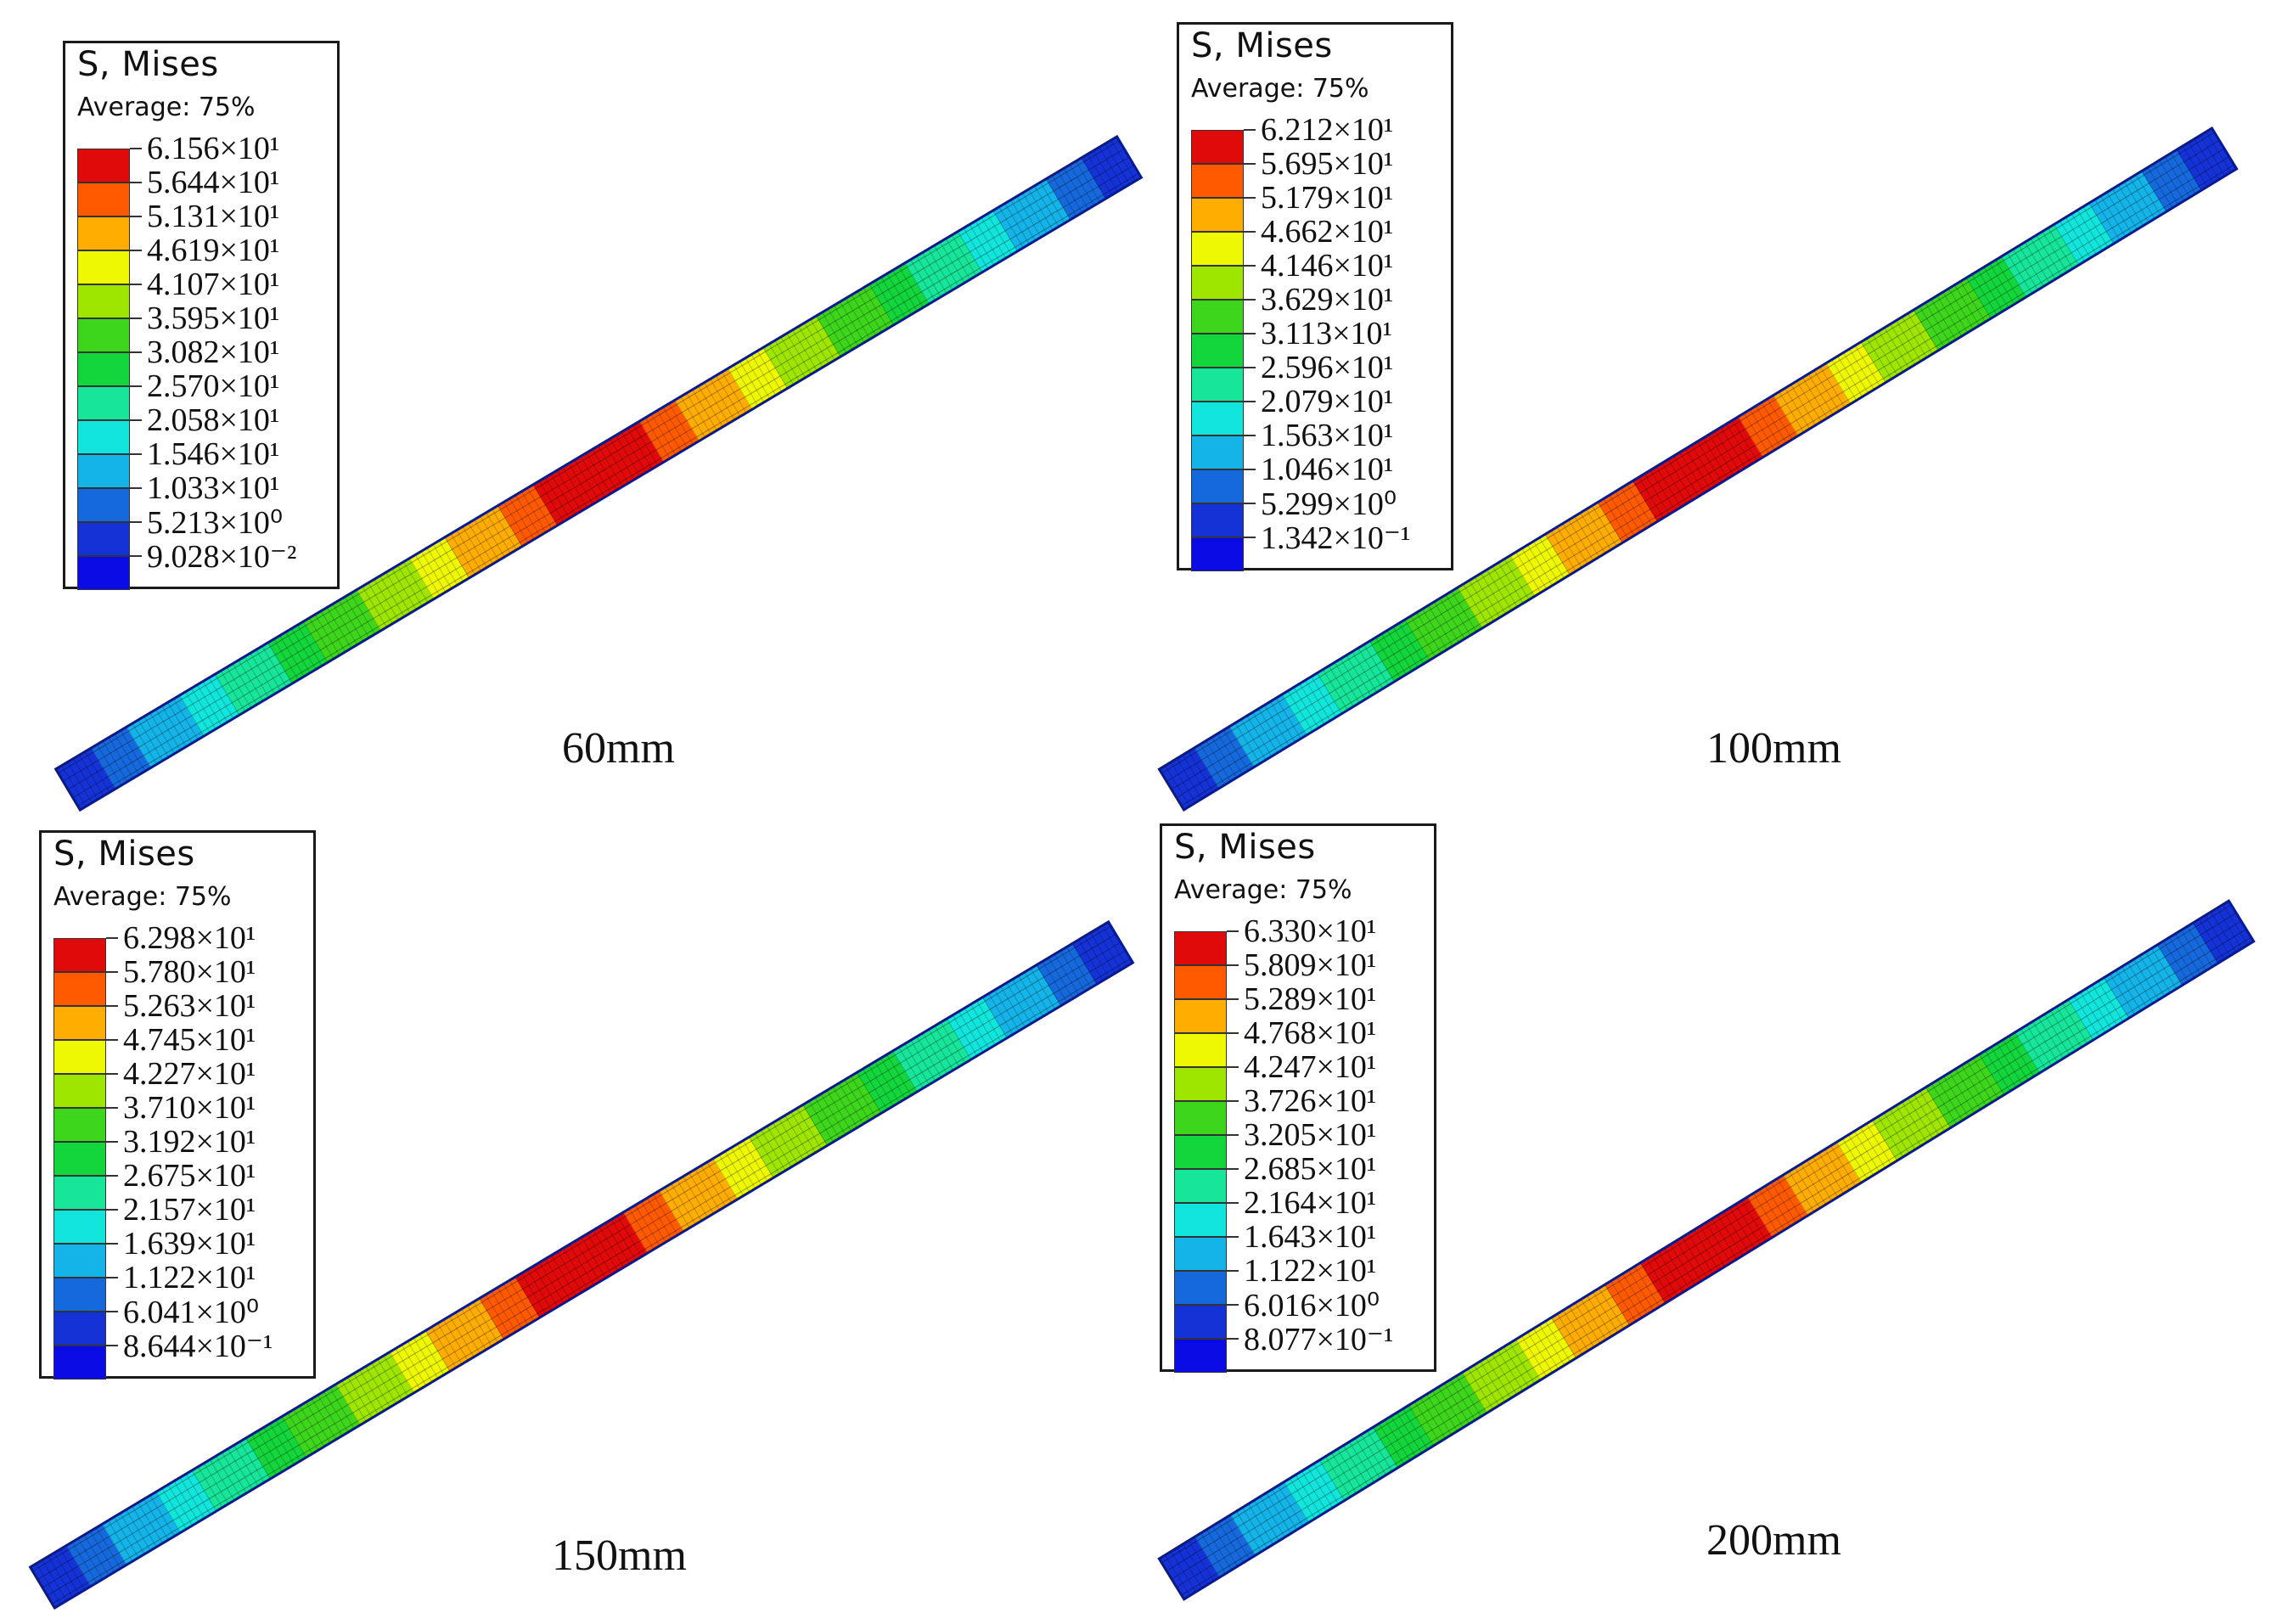 This screenshot has height=1624, width=2282. Describe the element at coordinates (1327, 538) in the screenshot. I see `legend-value-label: 1.342×10⁻¹` at that location.